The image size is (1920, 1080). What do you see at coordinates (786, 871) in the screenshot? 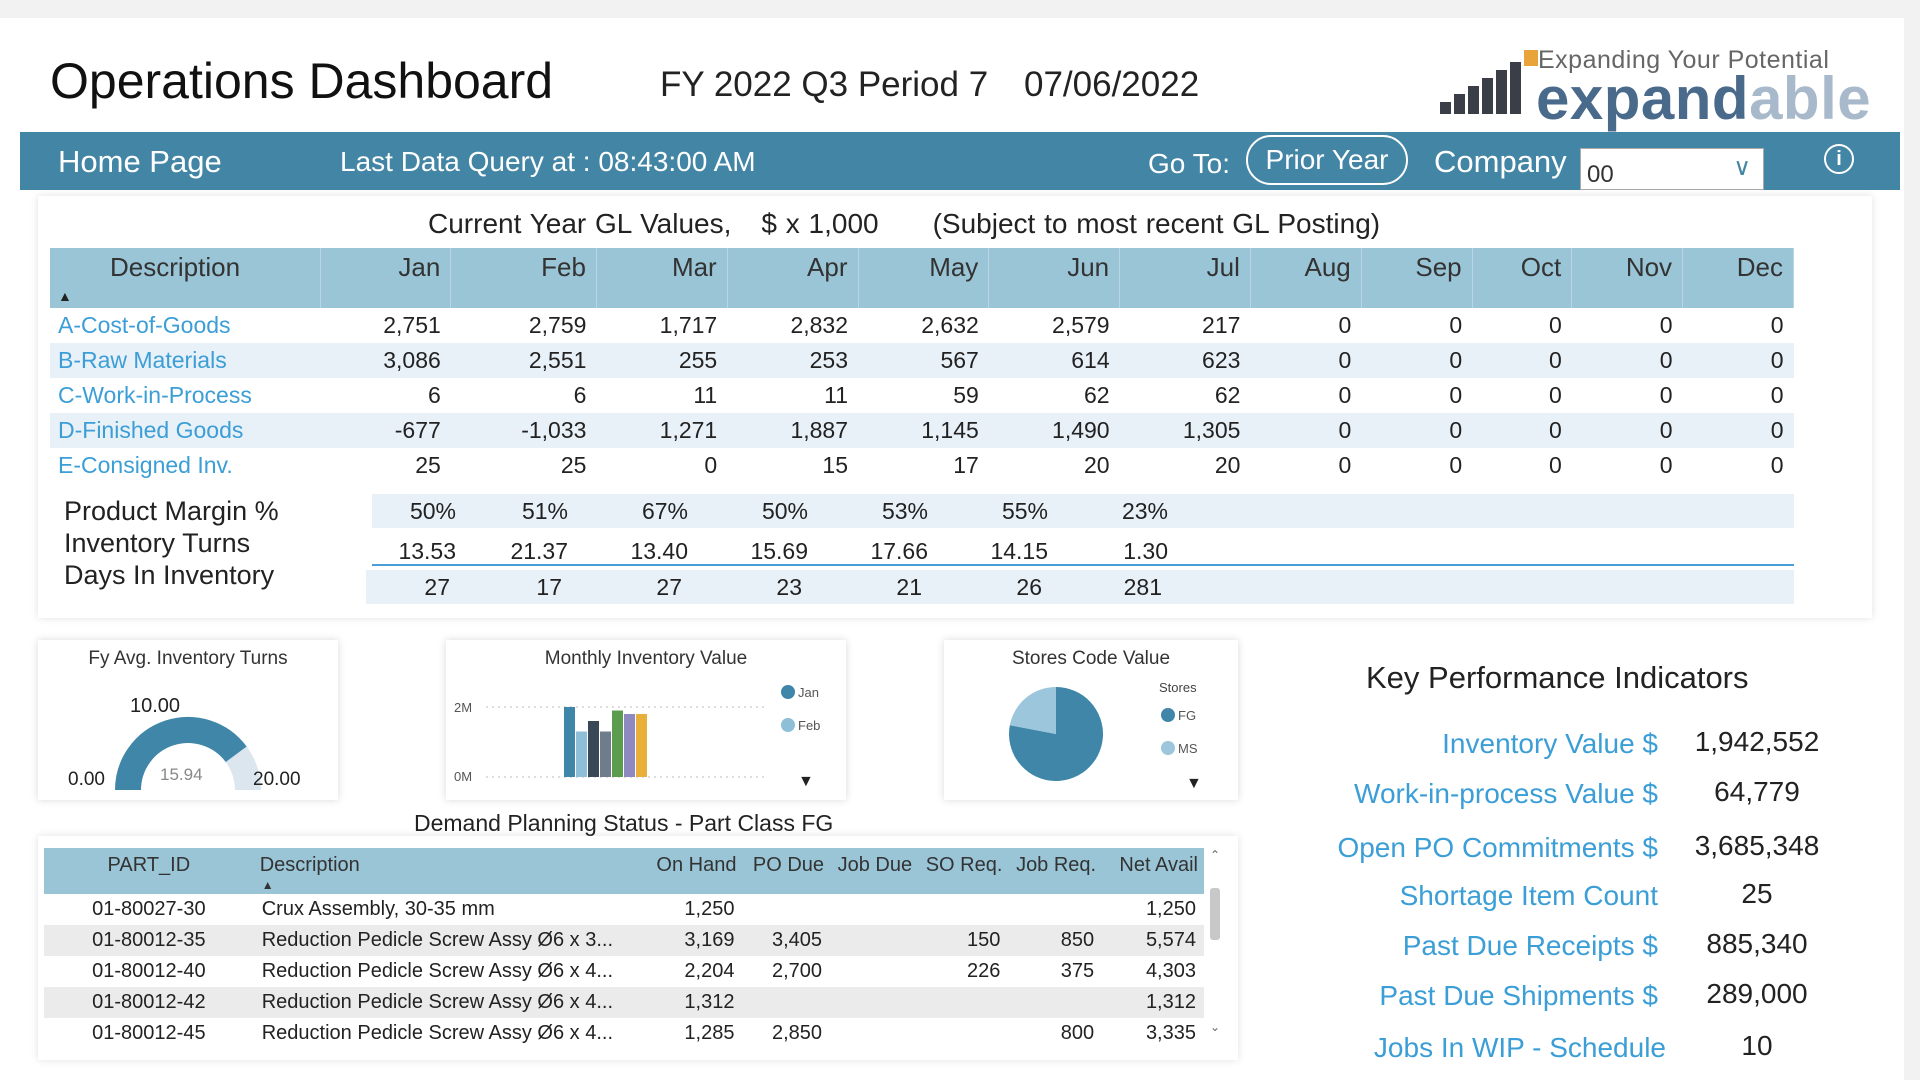
I see `dp-column-header: PO Due` at bounding box center [786, 871].